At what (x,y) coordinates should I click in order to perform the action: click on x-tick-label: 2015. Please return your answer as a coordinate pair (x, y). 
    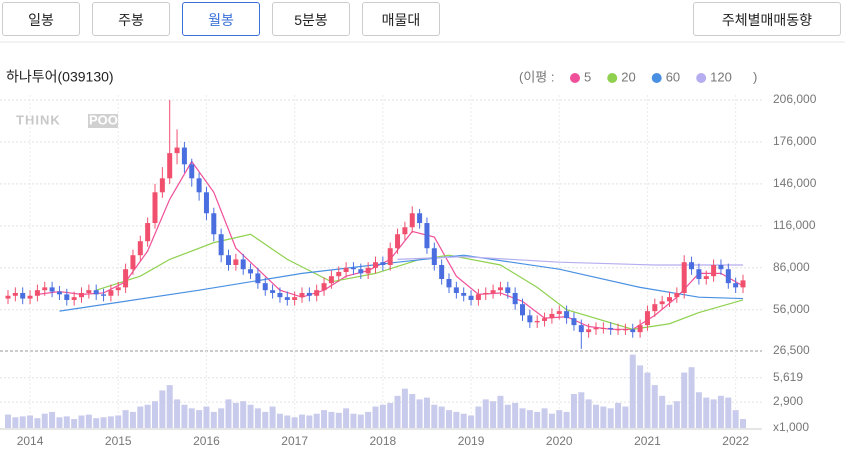
    Looking at the image, I should click on (118, 441).